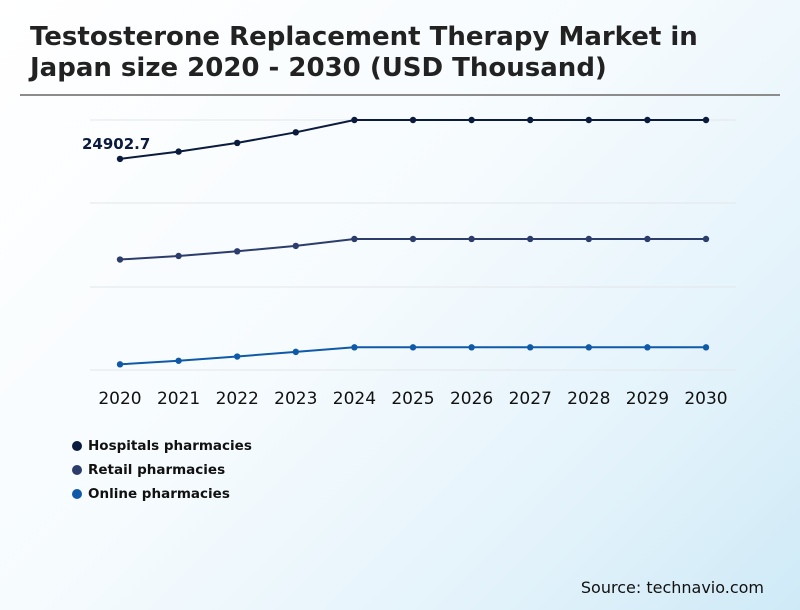 Image resolution: width=800 pixels, height=610 pixels. Describe the element at coordinates (159, 494) in the screenshot. I see `legend-label: Online pharmacies` at that location.